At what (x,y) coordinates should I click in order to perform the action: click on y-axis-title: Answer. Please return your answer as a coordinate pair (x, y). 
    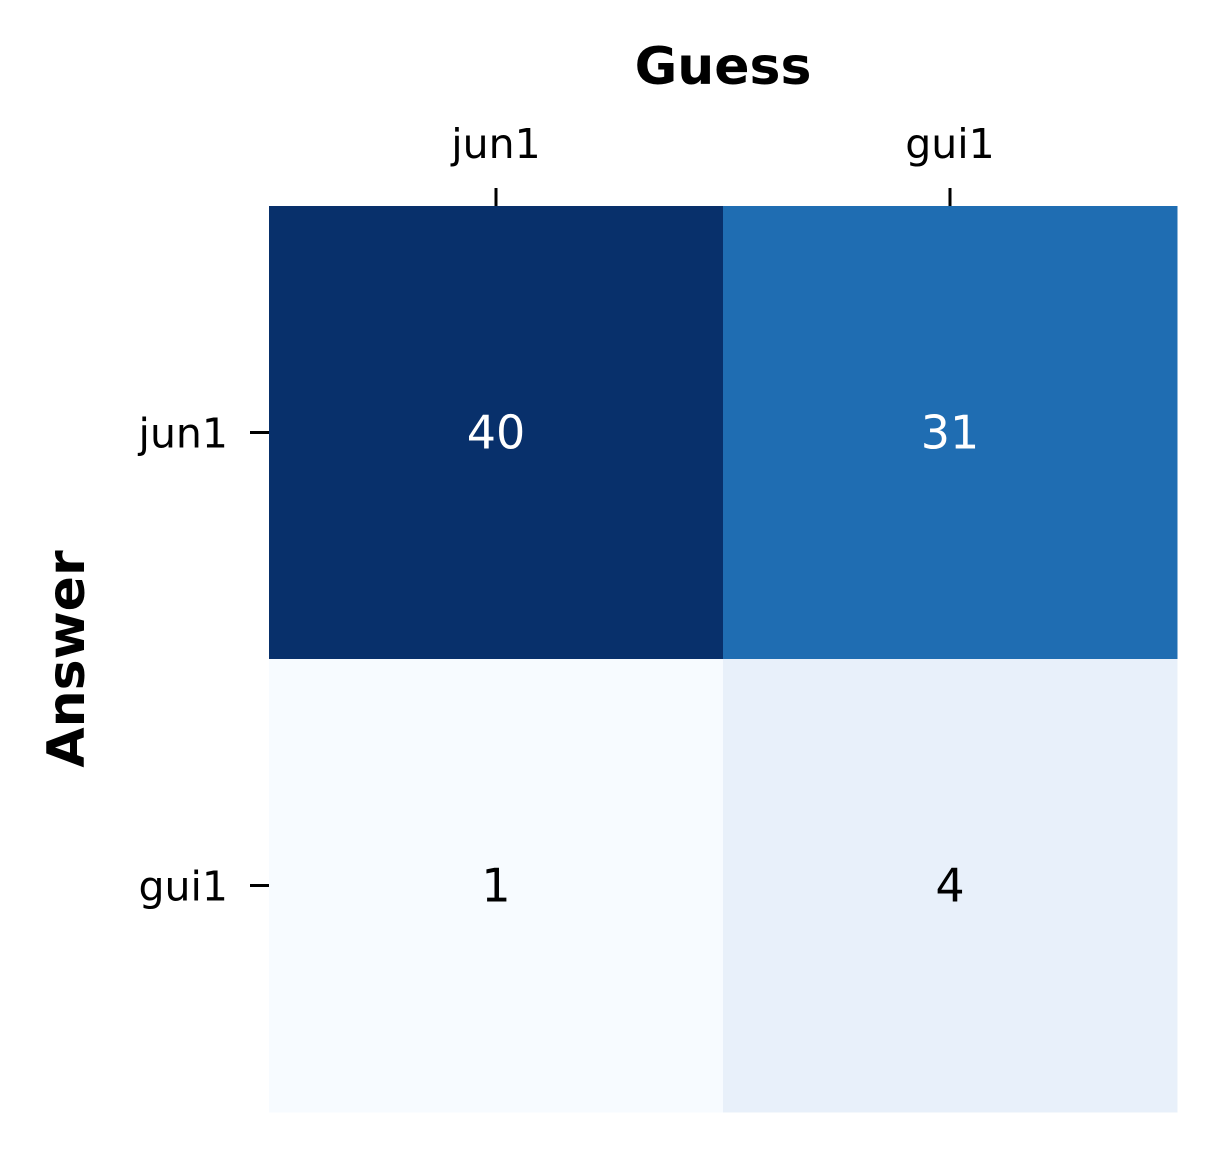
    Looking at the image, I should click on (67, 659).